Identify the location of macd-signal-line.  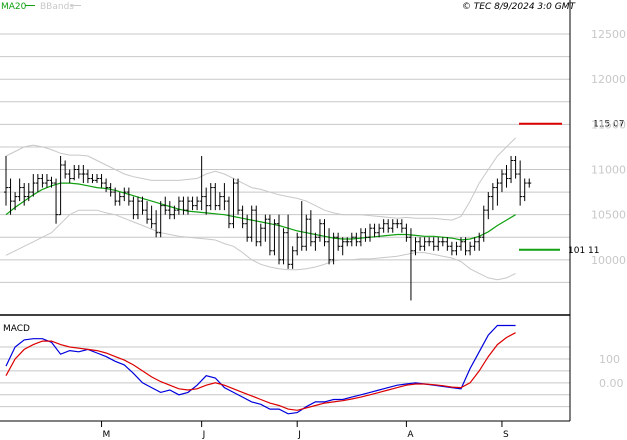
(260, 371).